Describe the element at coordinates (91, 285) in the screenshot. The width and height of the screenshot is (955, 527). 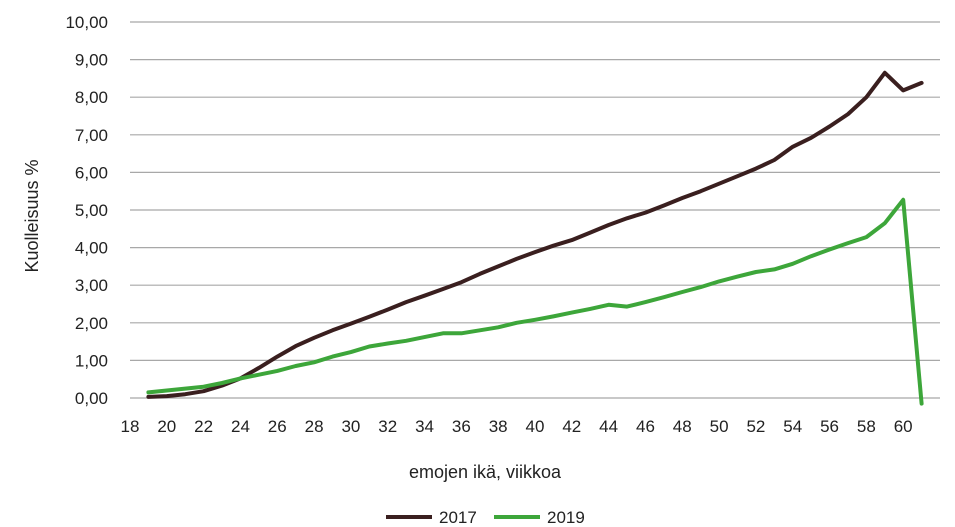
I see `y-tick-label: 3,00` at that location.